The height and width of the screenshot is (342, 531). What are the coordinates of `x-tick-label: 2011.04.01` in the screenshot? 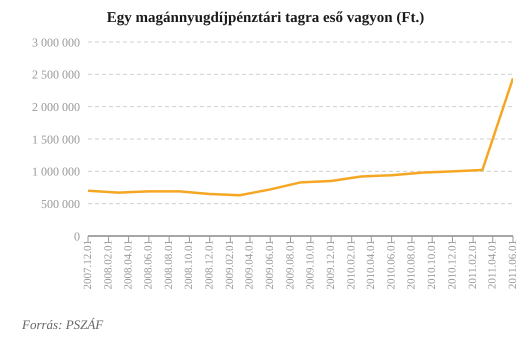 It's located at (492, 265).